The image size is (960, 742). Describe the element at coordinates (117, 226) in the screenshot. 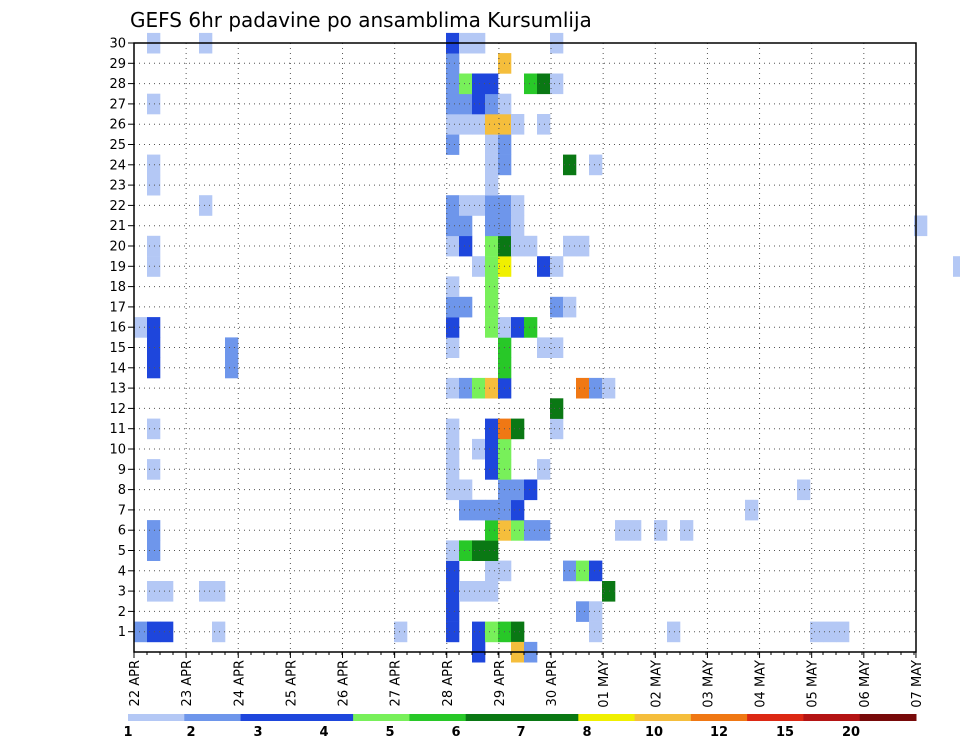

I see `y-tick-label: 21` at that location.